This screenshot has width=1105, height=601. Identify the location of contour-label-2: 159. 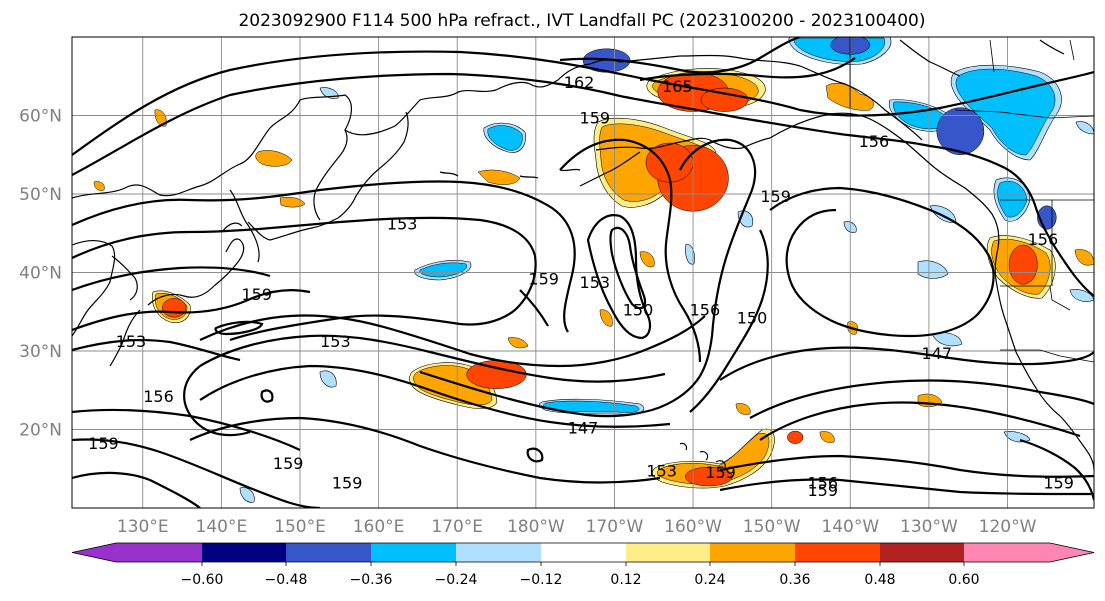
(595, 117).